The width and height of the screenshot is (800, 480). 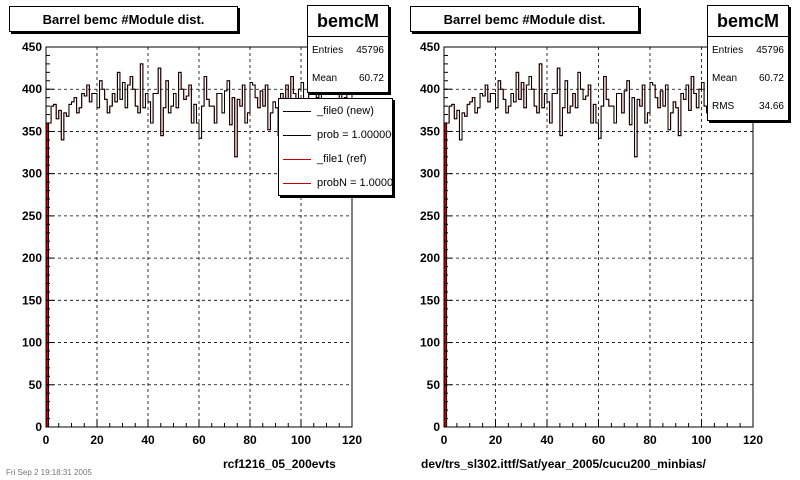 I want to click on panel2-ytick-label: 0, so click(x=436, y=427).